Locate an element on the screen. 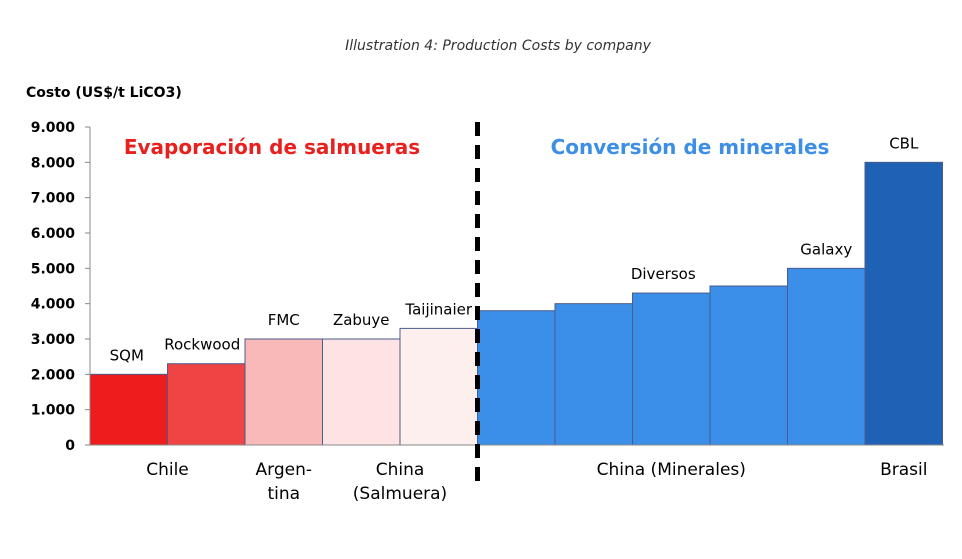 The height and width of the screenshot is (559, 962). country-group-label: Argen- is located at coordinates (284, 470).